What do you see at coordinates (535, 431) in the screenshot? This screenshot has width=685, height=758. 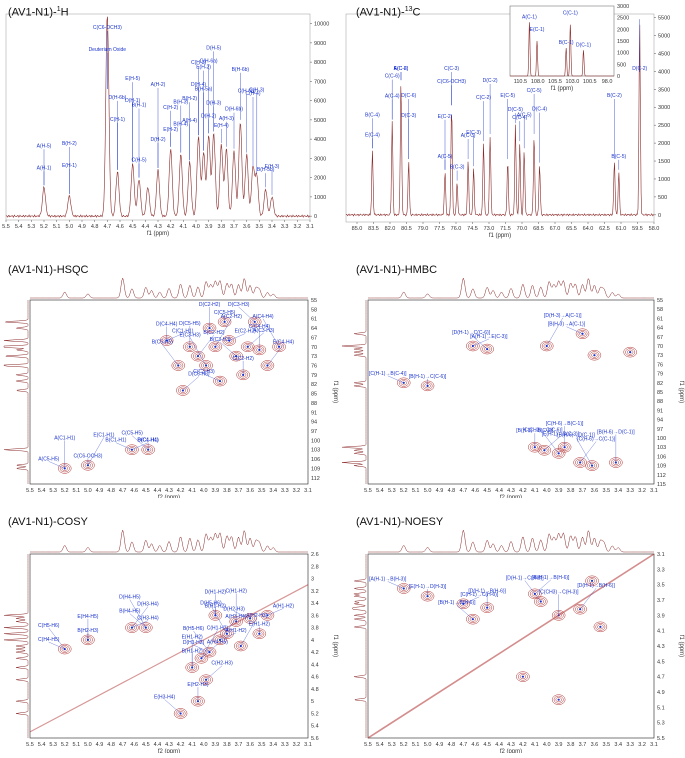 I see `cross-peak-annotation: [B(H-1)→B(C-6)]` at bounding box center [535, 431].